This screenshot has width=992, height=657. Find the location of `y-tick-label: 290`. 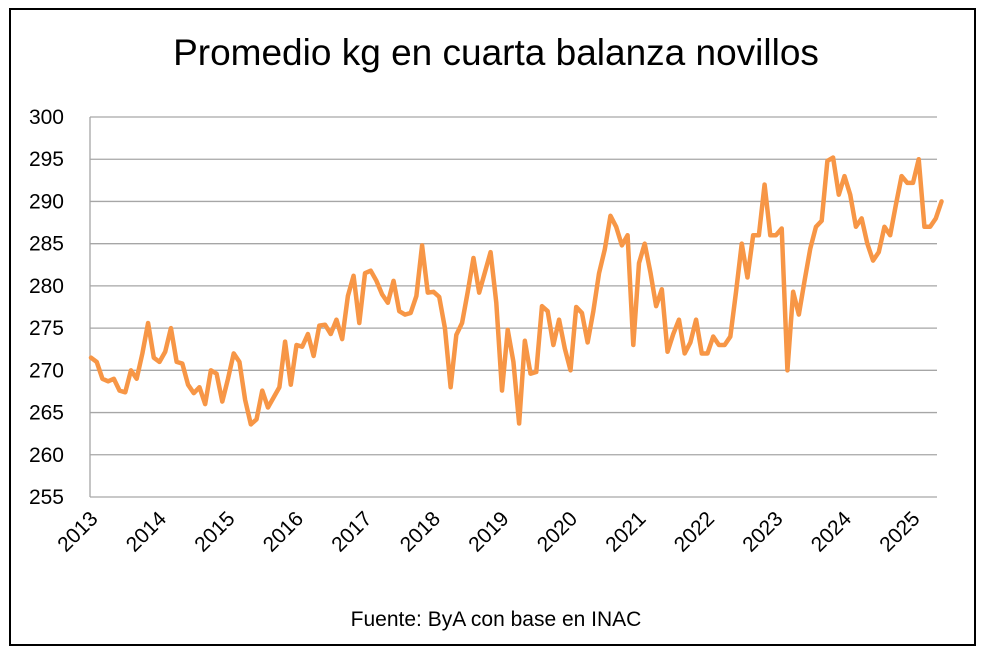

y-tick-label: 290 is located at coordinates (46, 201).